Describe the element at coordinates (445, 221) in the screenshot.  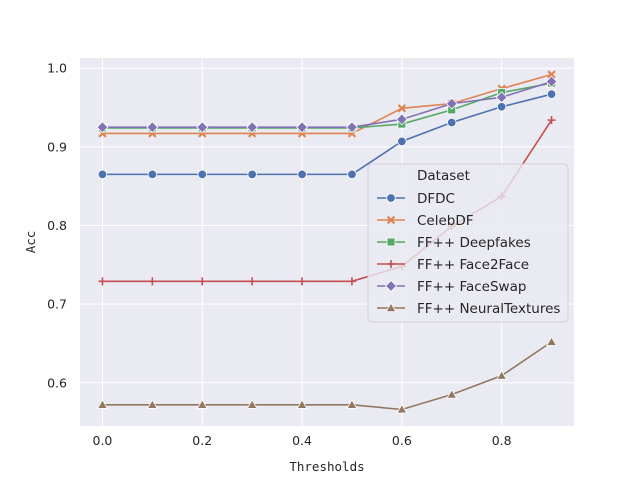
I see `legend-label: CelebDF` at that location.